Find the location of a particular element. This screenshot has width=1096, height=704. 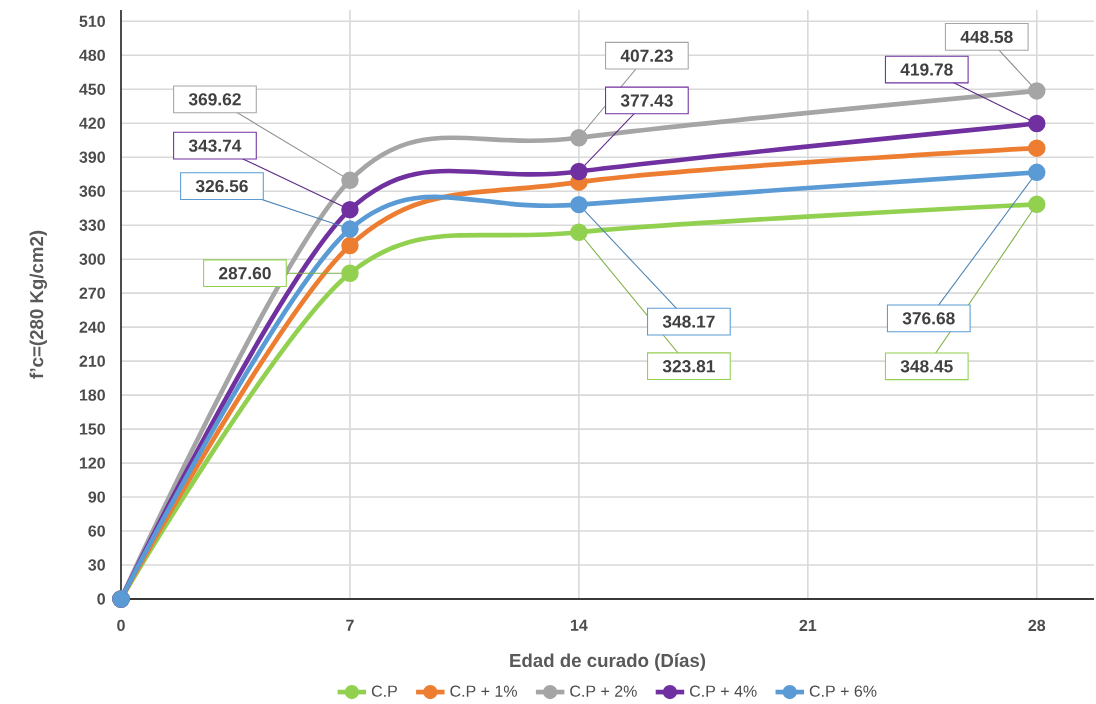

legend-label: C.P + 1% is located at coordinates (483, 691).